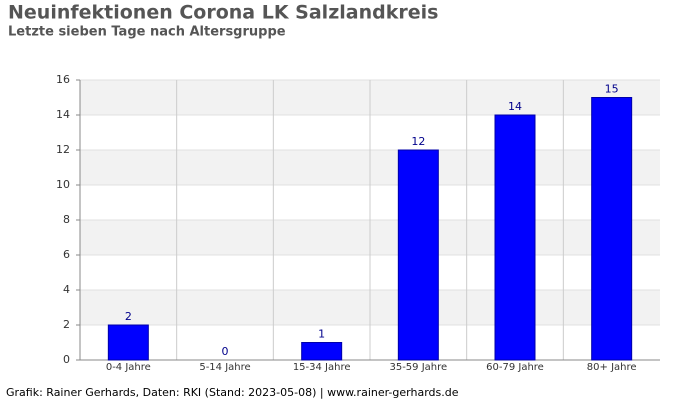 Image resolution: width=700 pixels, height=400 pixels. I want to click on x-tick-label: 80+ Jahre, so click(612, 367).